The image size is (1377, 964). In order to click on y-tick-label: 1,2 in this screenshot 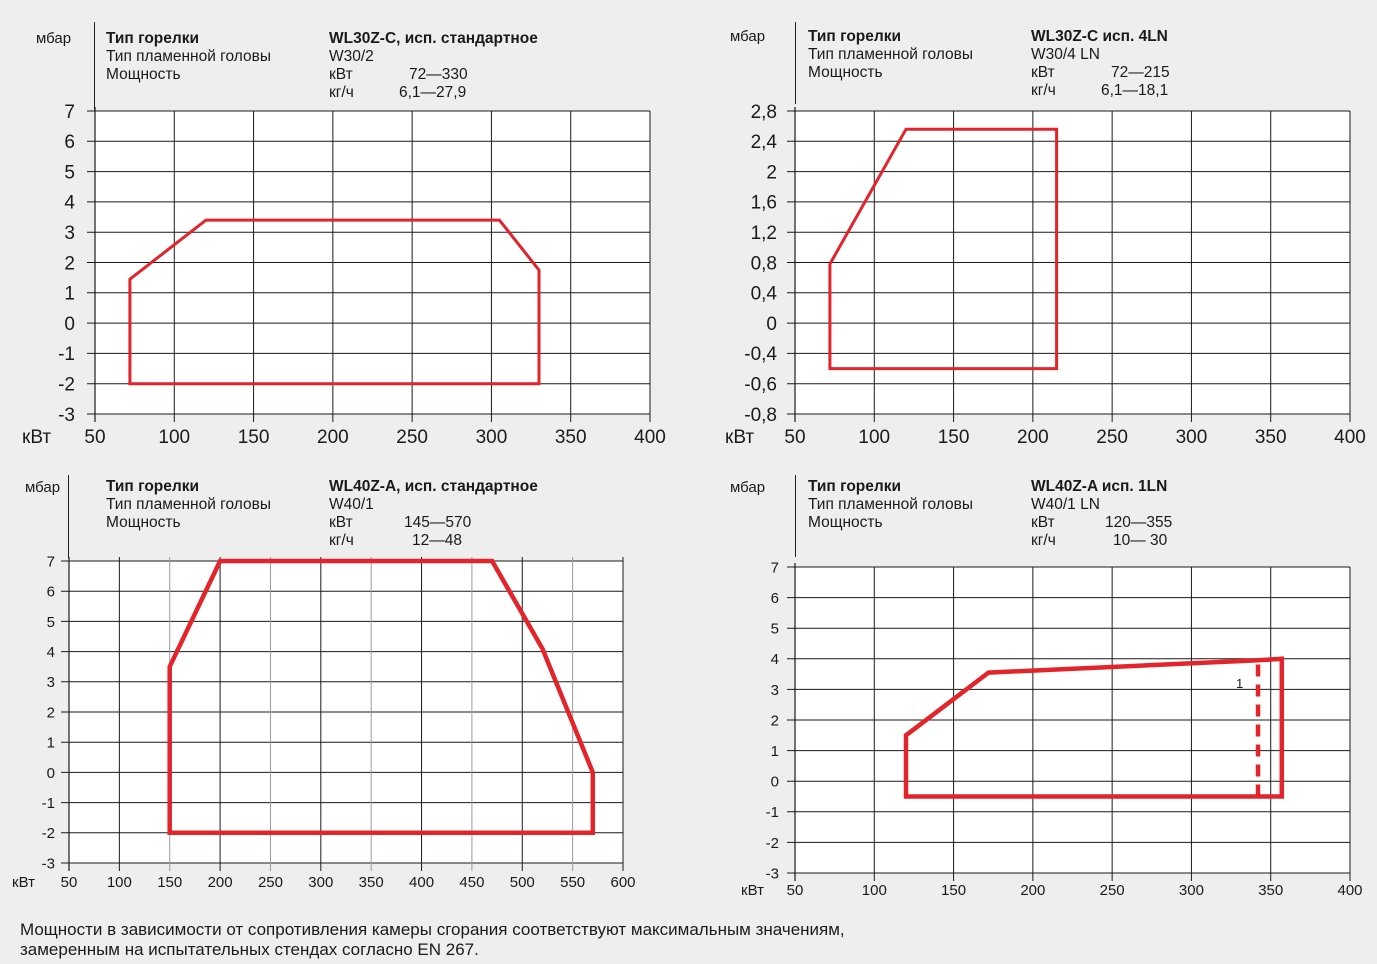, I will do `click(764, 233)`.